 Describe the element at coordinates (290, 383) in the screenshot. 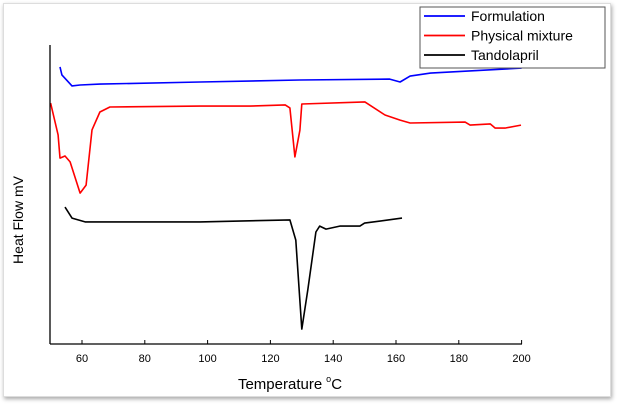

I see `x-axis-label: Temperature oC` at that location.